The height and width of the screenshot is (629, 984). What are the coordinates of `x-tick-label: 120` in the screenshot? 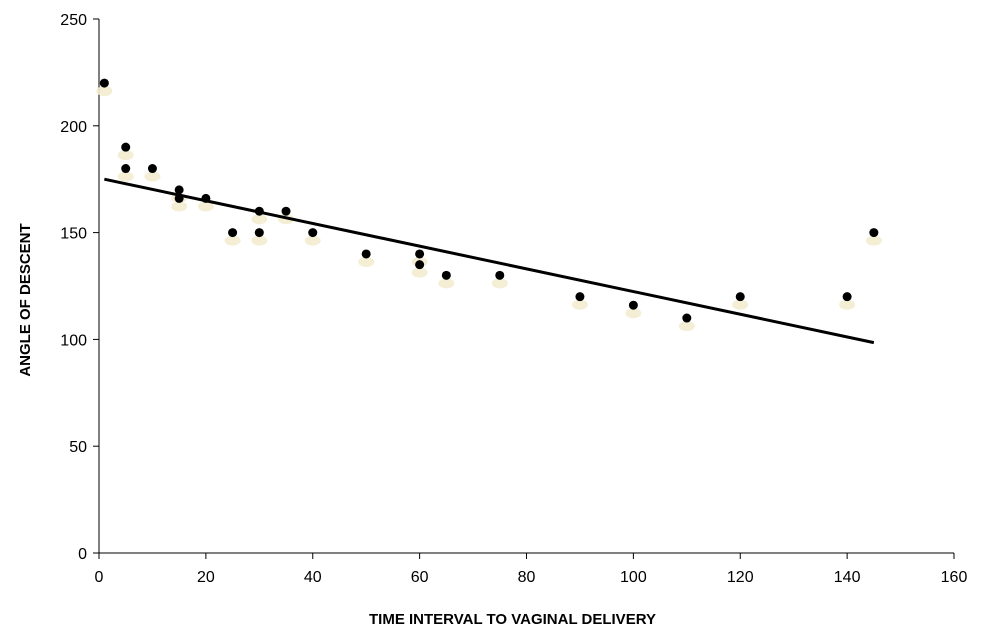 It's located at (740, 577).